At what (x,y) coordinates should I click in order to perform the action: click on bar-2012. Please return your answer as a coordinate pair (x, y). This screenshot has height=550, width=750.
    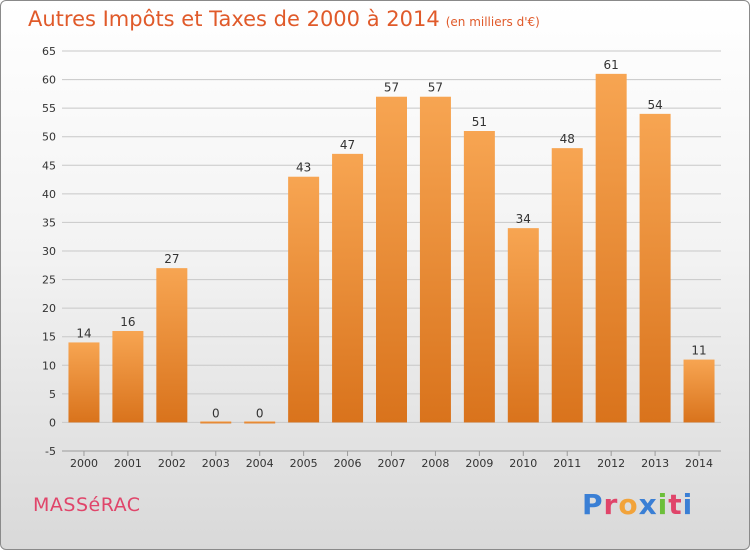
    Looking at the image, I should click on (611, 248).